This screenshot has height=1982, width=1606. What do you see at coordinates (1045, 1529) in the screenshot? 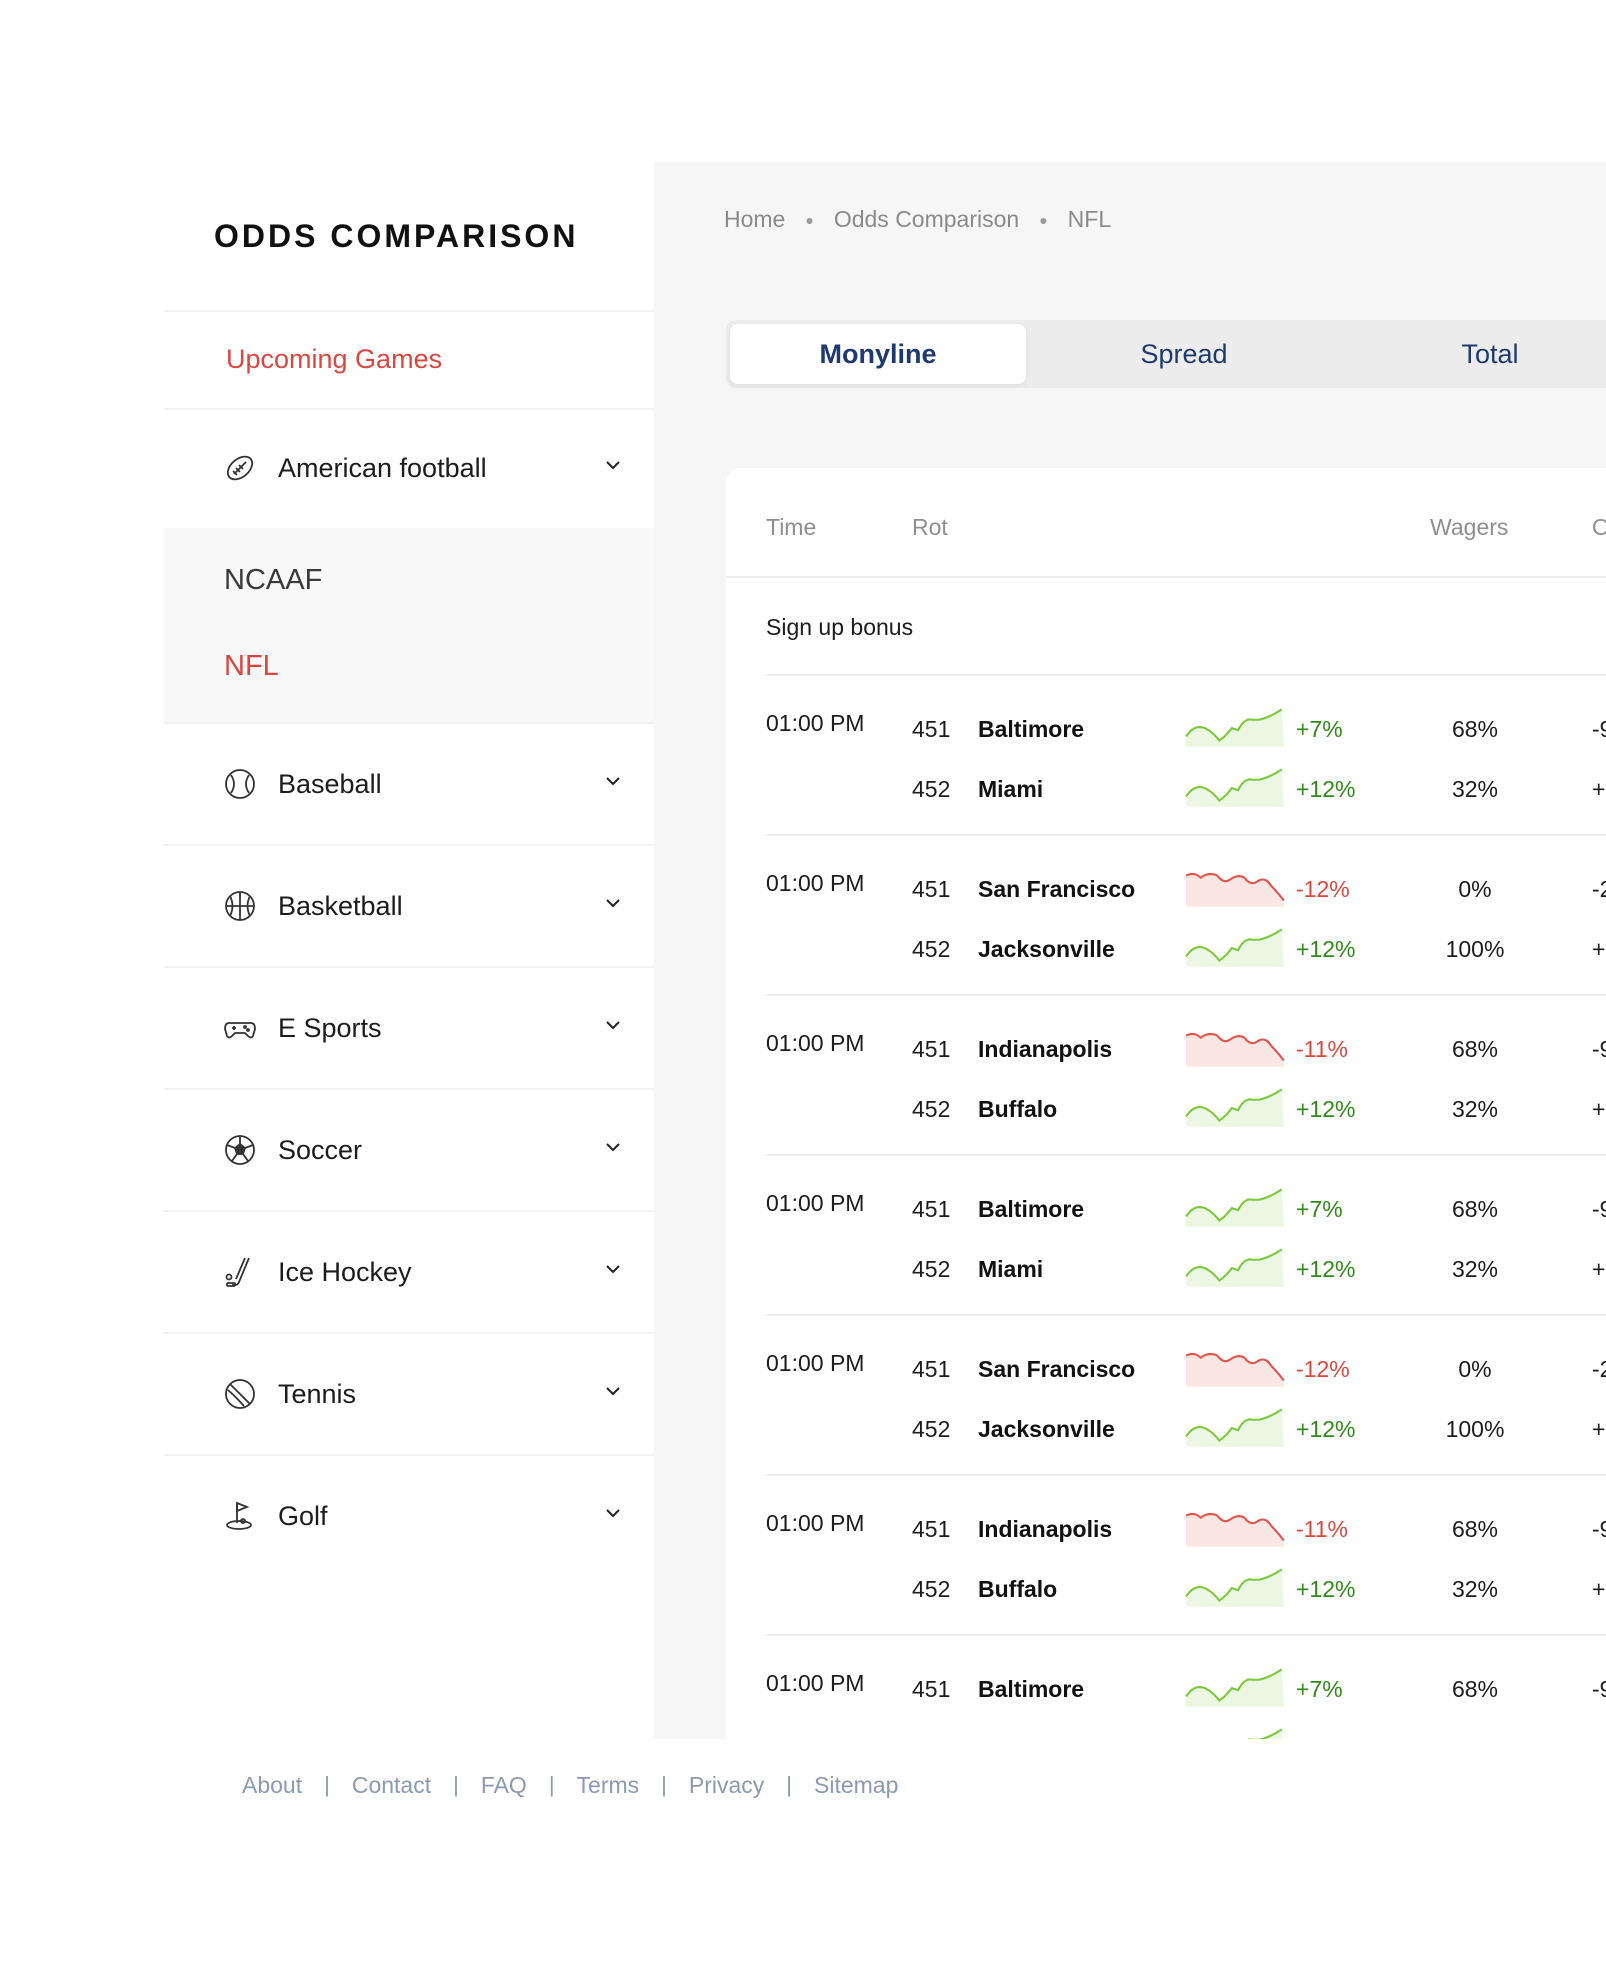
I see `team-name: Indianapolis` at bounding box center [1045, 1529].